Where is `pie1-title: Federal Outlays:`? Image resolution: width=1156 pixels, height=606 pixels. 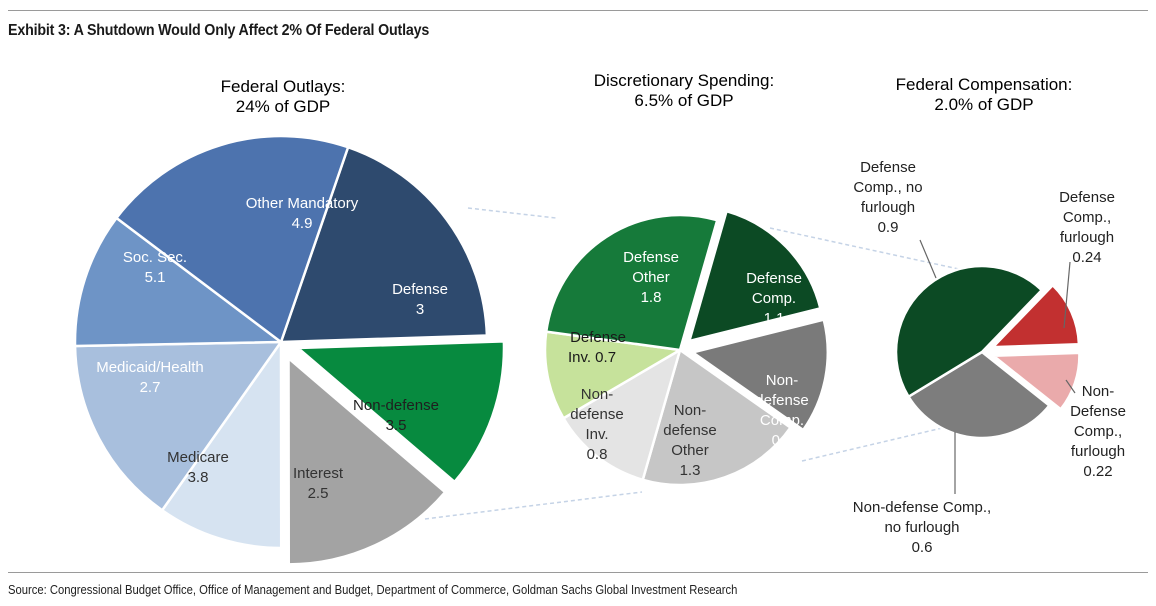
pie1-title: Federal Outlays: is located at coordinates (283, 86).